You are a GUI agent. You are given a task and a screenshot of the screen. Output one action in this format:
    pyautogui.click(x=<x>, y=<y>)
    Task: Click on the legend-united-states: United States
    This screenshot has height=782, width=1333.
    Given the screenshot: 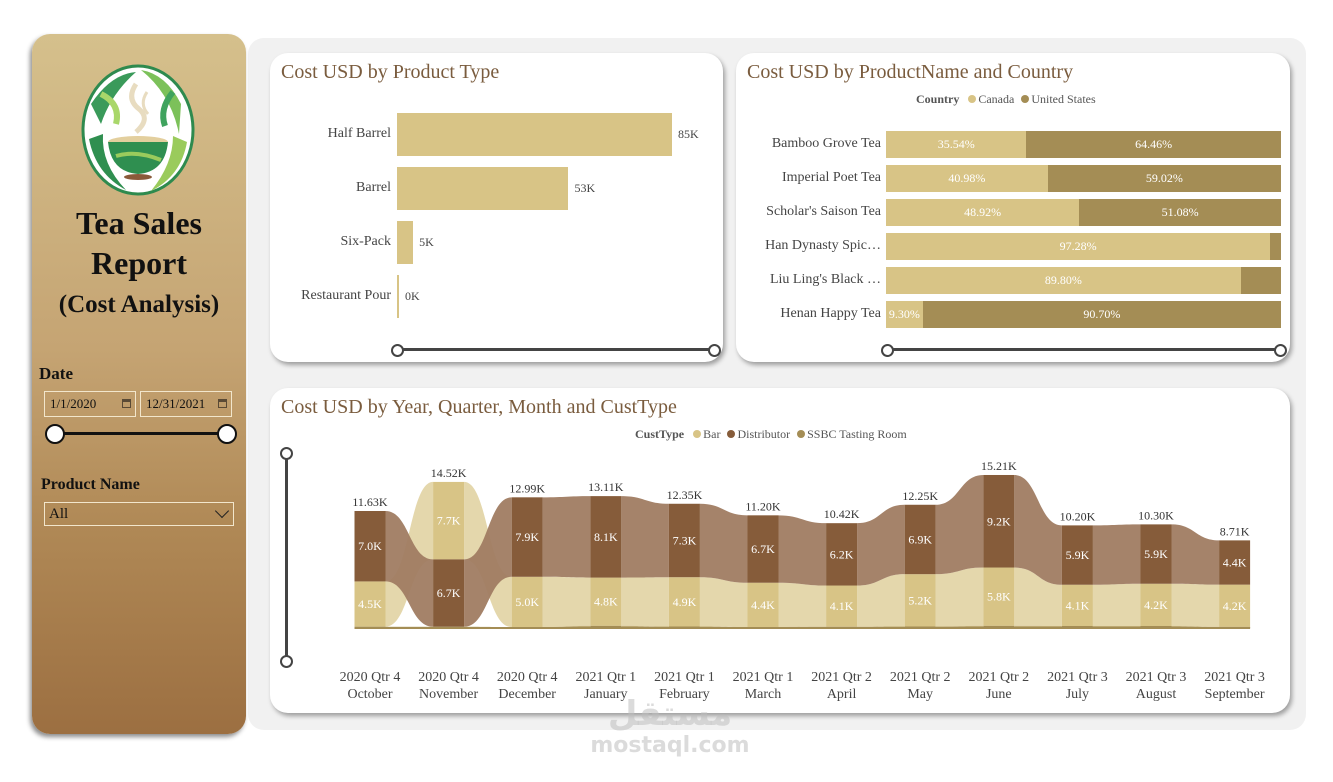 What is the action you would take?
    pyautogui.click(x=1063, y=99)
    